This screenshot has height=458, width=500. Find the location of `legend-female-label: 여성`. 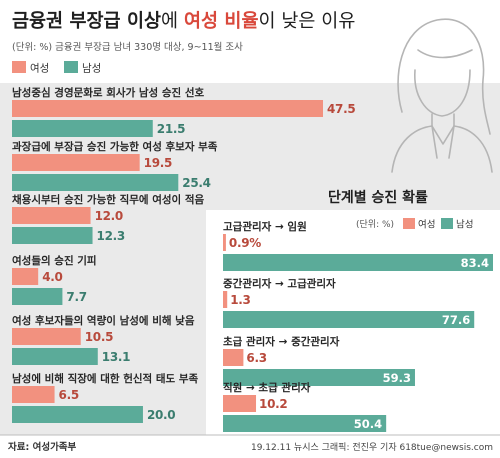

legend-female-label: 여성 is located at coordinates (39, 69).